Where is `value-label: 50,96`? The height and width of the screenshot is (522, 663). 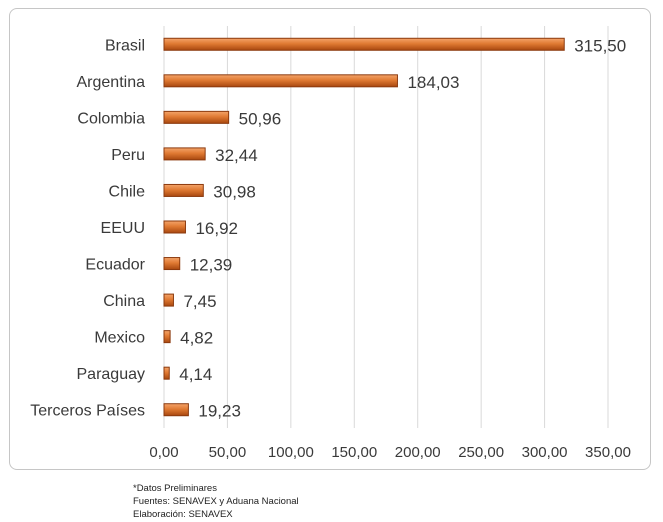
value-label: 50,96 is located at coordinates (260, 118).